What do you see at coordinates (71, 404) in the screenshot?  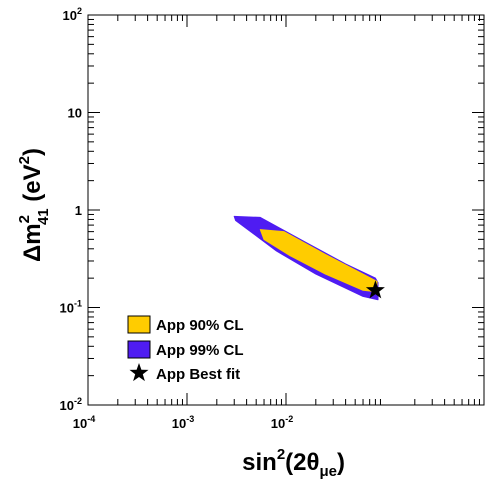 I see `y-tick-label: 10⁻²` at bounding box center [71, 404].